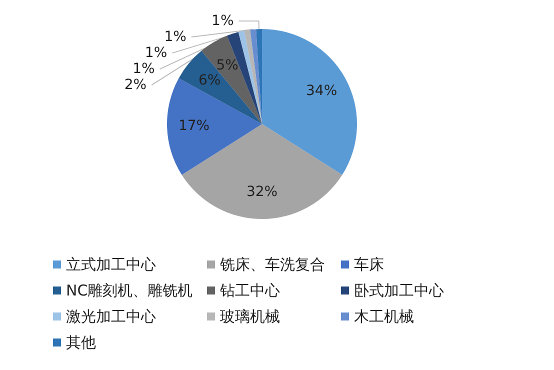  Describe the element at coordinates (272, 265) in the screenshot. I see `legend-label: 铣床、车洗复合` at that location.